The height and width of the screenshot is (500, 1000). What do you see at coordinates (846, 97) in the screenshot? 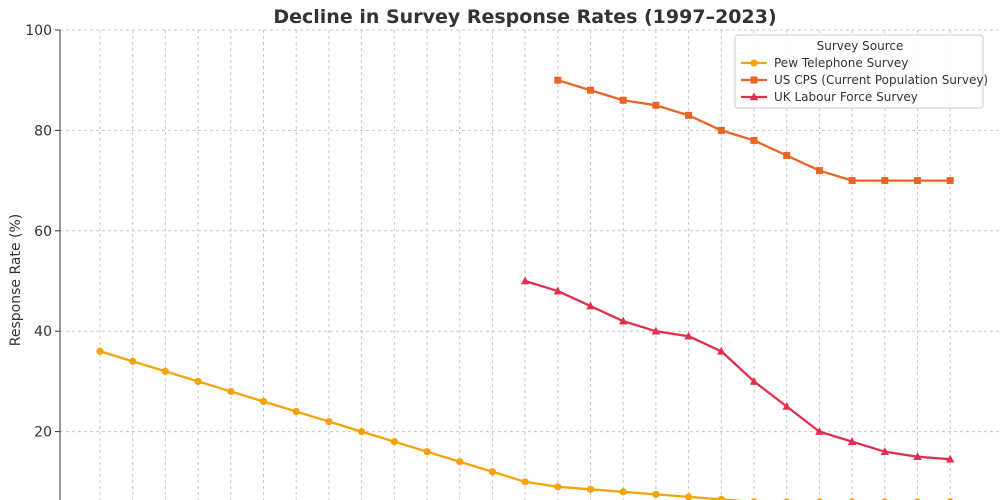
I see `legend-label: UK Labour Force Survey` at bounding box center [846, 97].